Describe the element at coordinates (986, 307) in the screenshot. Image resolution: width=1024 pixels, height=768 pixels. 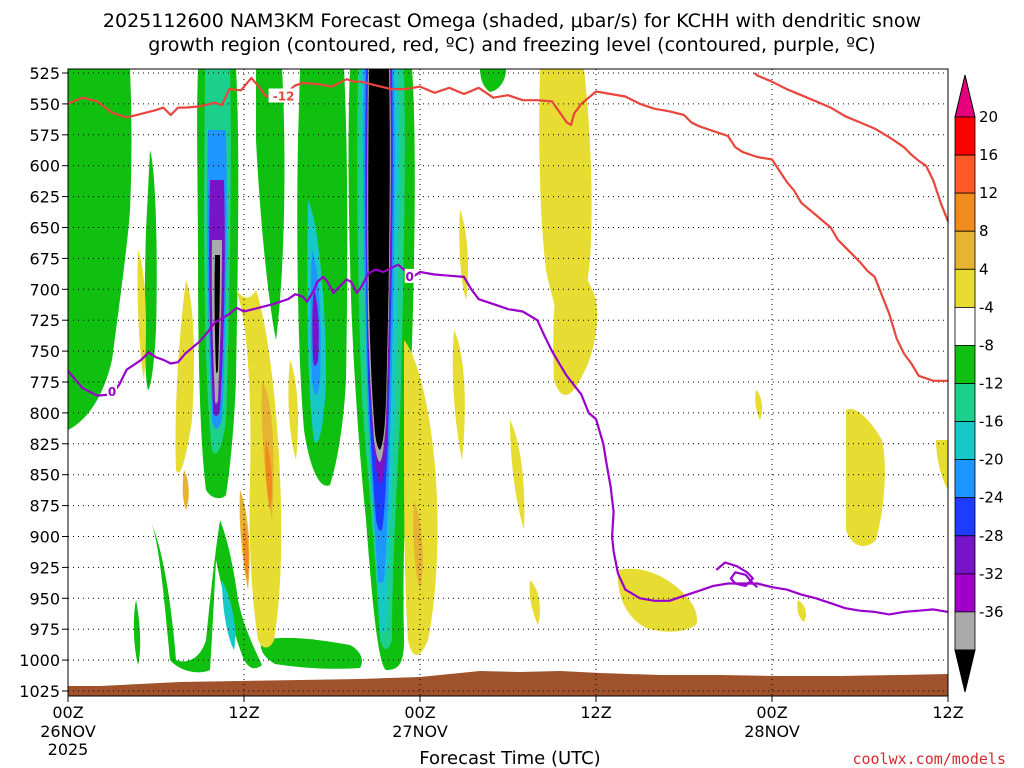
I see `colorbar-label-5: -4` at that location.